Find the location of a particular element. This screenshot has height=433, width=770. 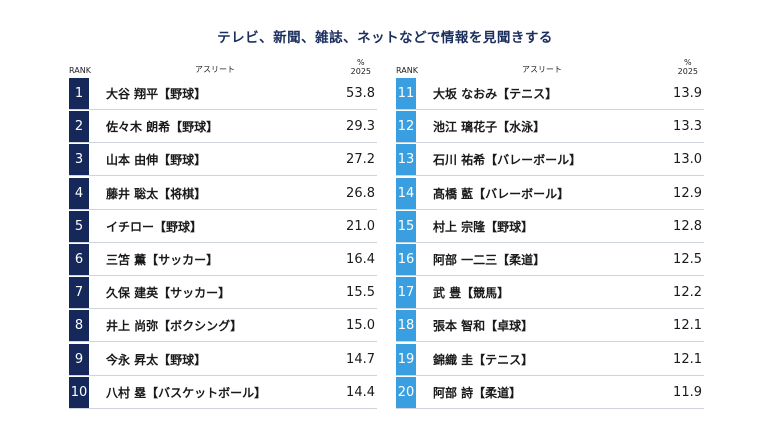

percent-value: 26.8 is located at coordinates (360, 193).